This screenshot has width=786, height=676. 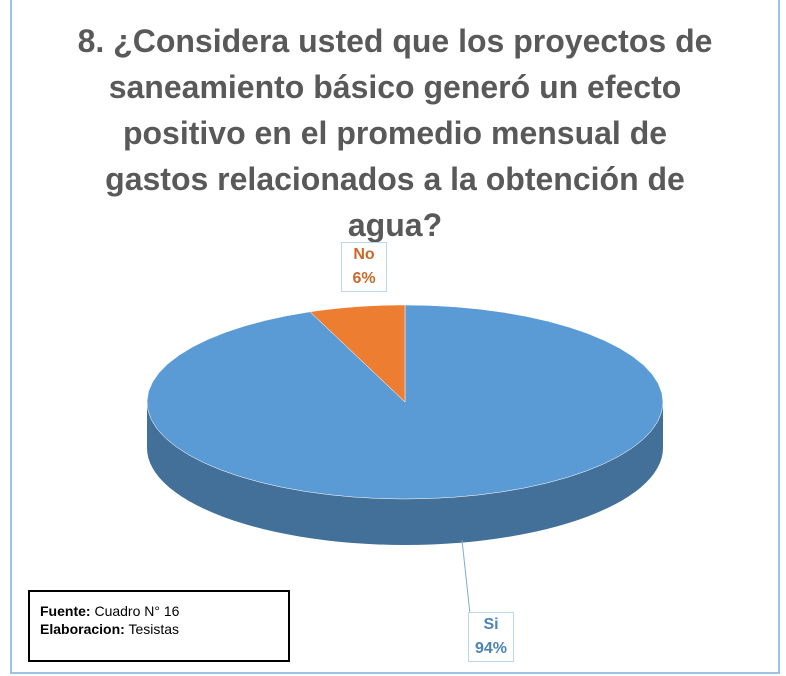 I want to click on category-label: Si, so click(x=491, y=624).